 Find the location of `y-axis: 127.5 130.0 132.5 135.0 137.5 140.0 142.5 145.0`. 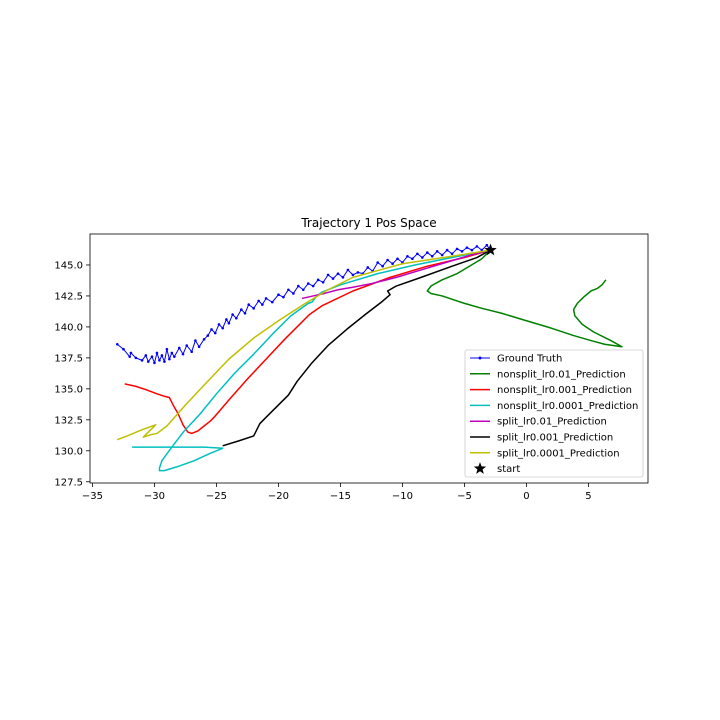

y-axis: 127.5 130.0 132.5 135.0 137.5 140.0 142.5 145.0 is located at coordinates (72, 374).